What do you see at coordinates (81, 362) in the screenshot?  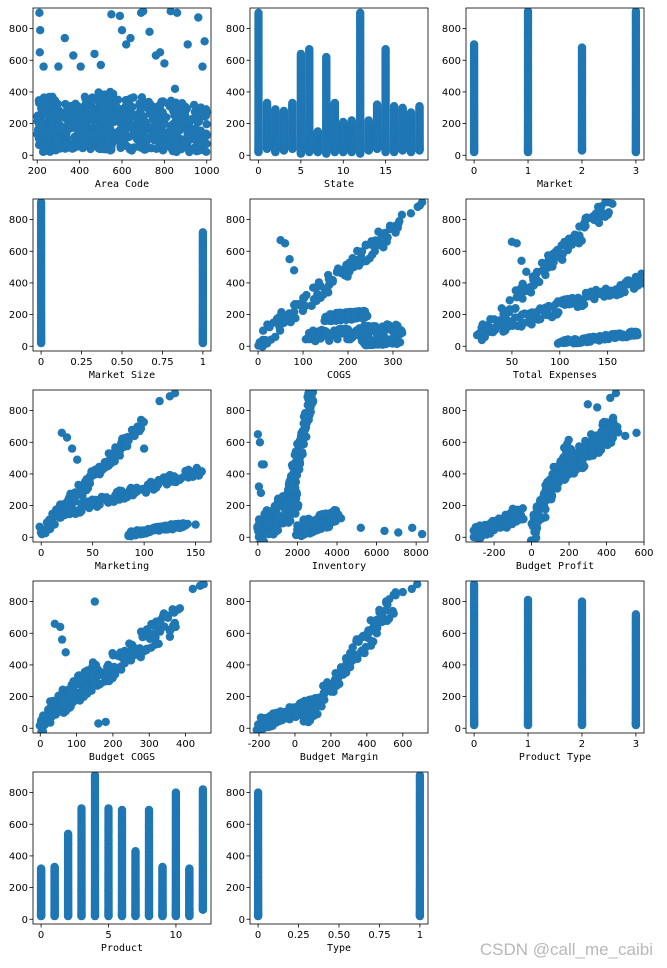 I see `x-tick-label: 0.25` at bounding box center [81, 362].